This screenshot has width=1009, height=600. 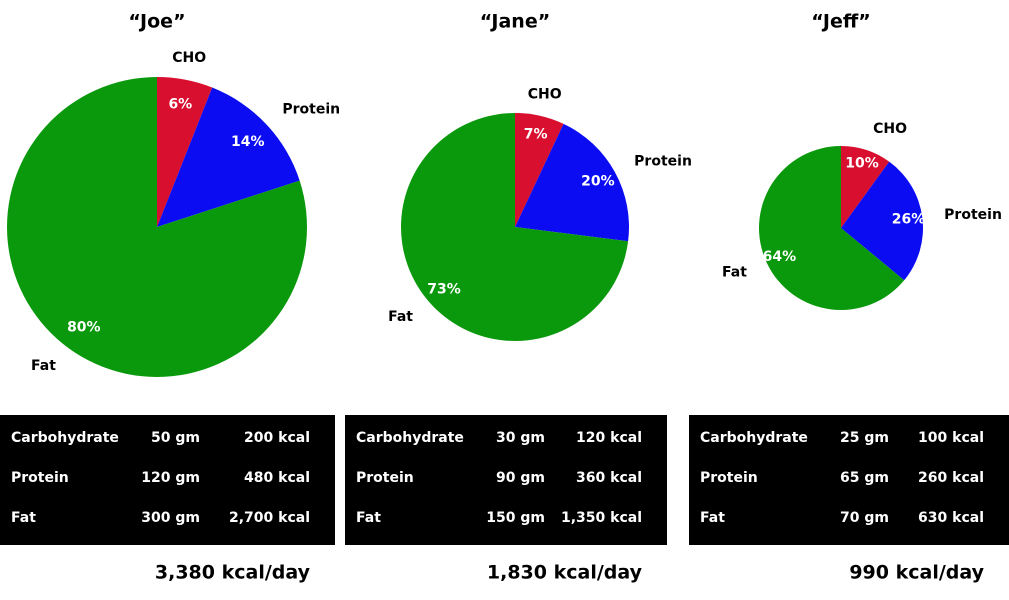 What do you see at coordinates (864, 478) in the screenshot?
I see `table-cell: 65 gm` at bounding box center [864, 478].